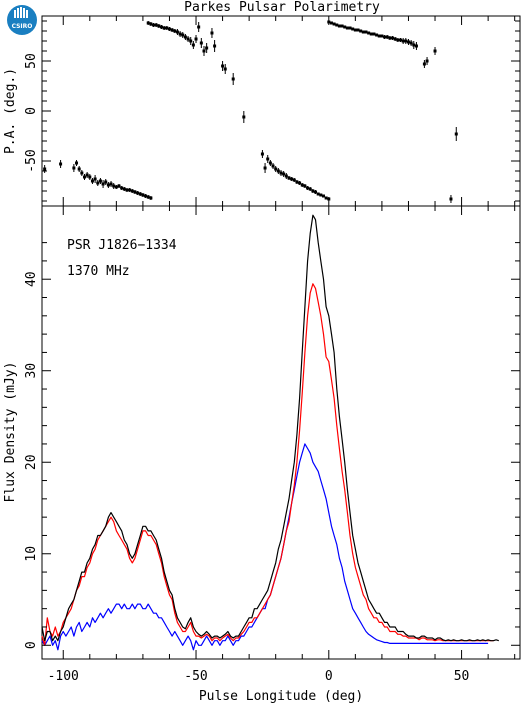 The height and width of the screenshot is (710, 522). Describe the element at coordinates (98, 271) in the screenshot. I see `frequency-annotation: 1370 MHz` at that location.